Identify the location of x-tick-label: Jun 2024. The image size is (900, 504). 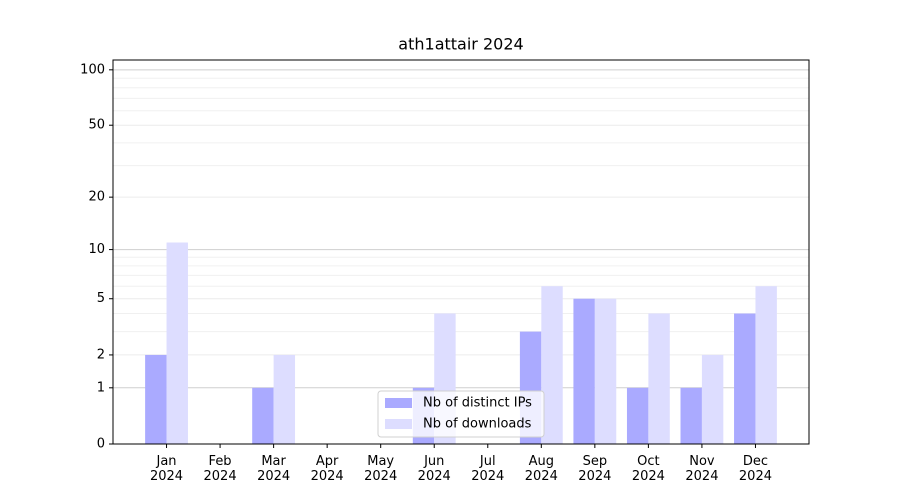
(434, 469).